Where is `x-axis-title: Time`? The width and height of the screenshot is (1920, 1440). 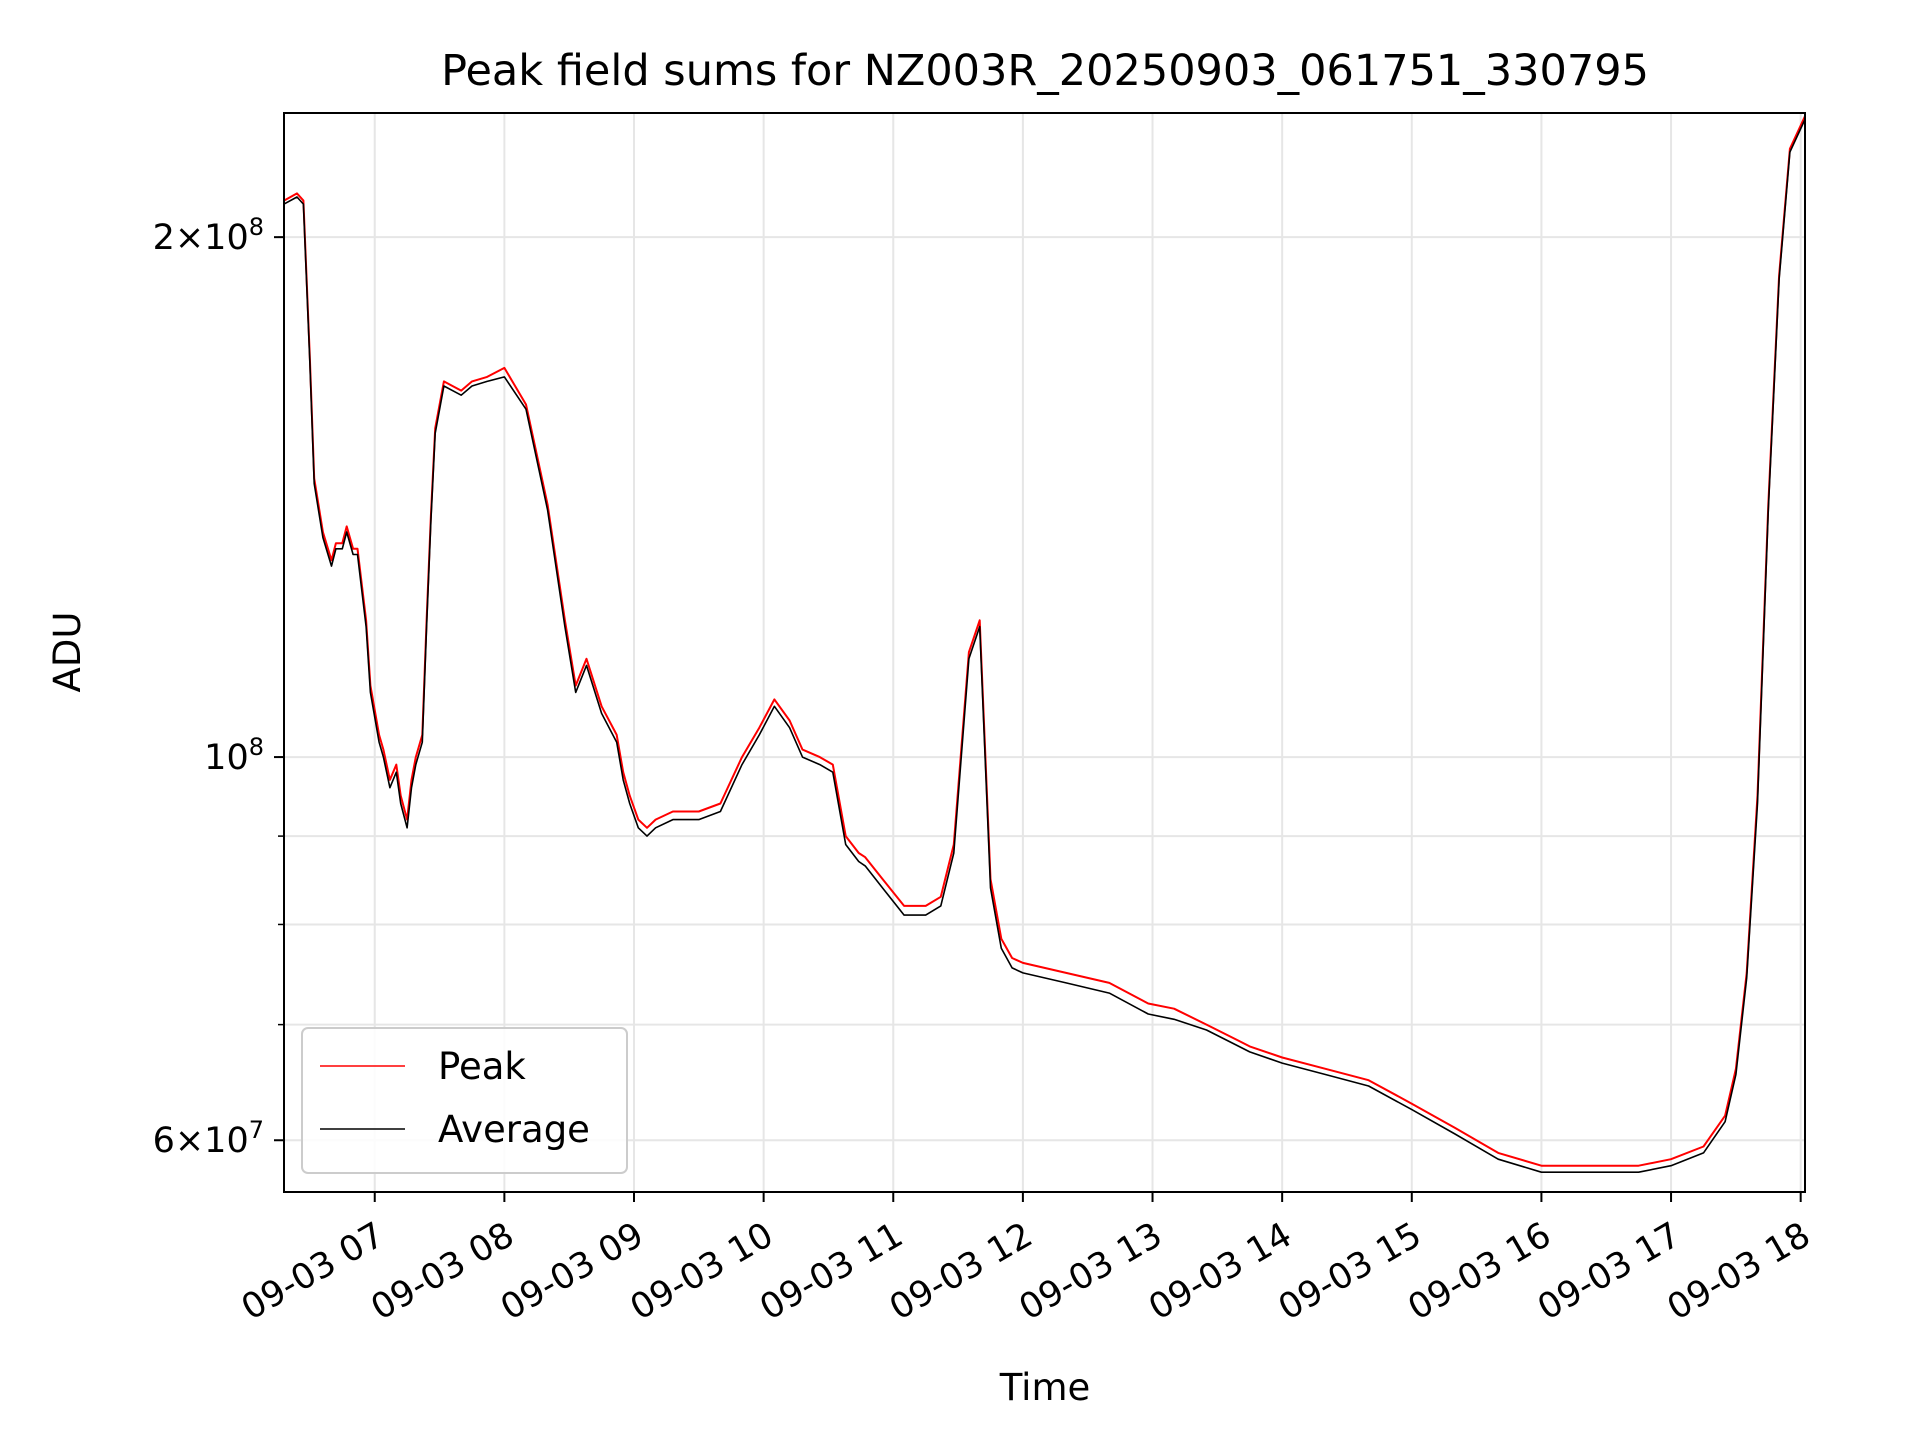
x-axis-title: Time is located at coordinates (1045, 1387).